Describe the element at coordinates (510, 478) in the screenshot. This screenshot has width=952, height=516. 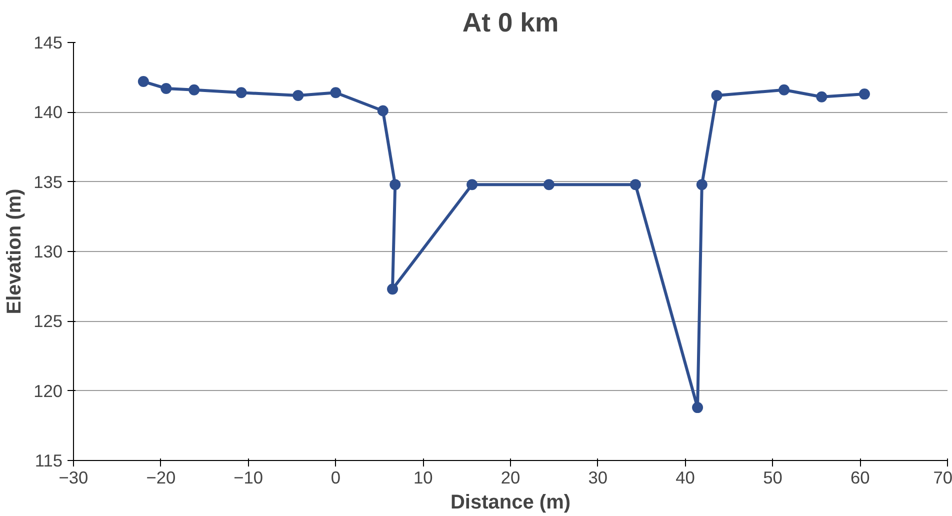
I see `x-tick-label: 20` at that location.